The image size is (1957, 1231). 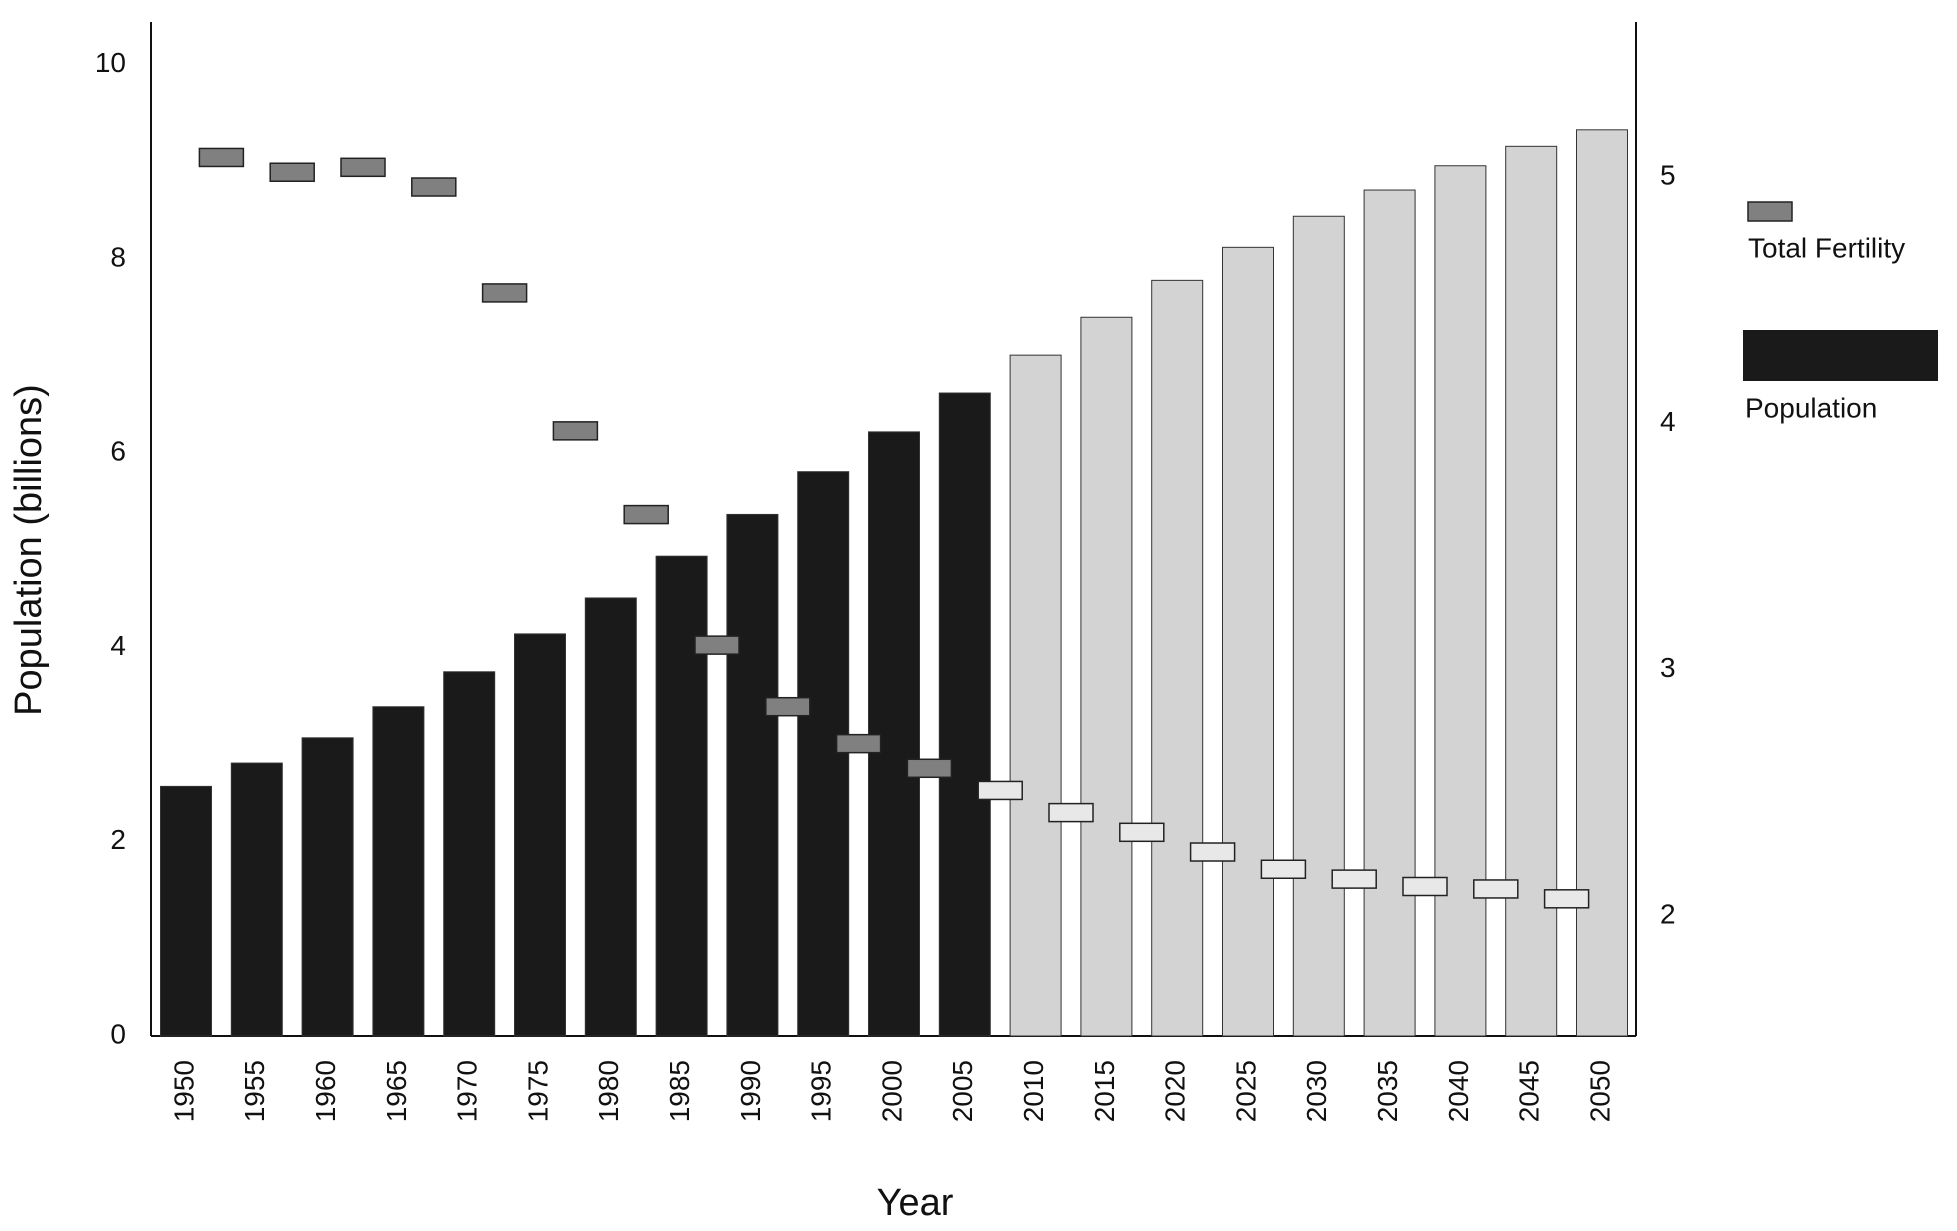 I want to click on y2-tick-label: 2, so click(x=1668, y=913).